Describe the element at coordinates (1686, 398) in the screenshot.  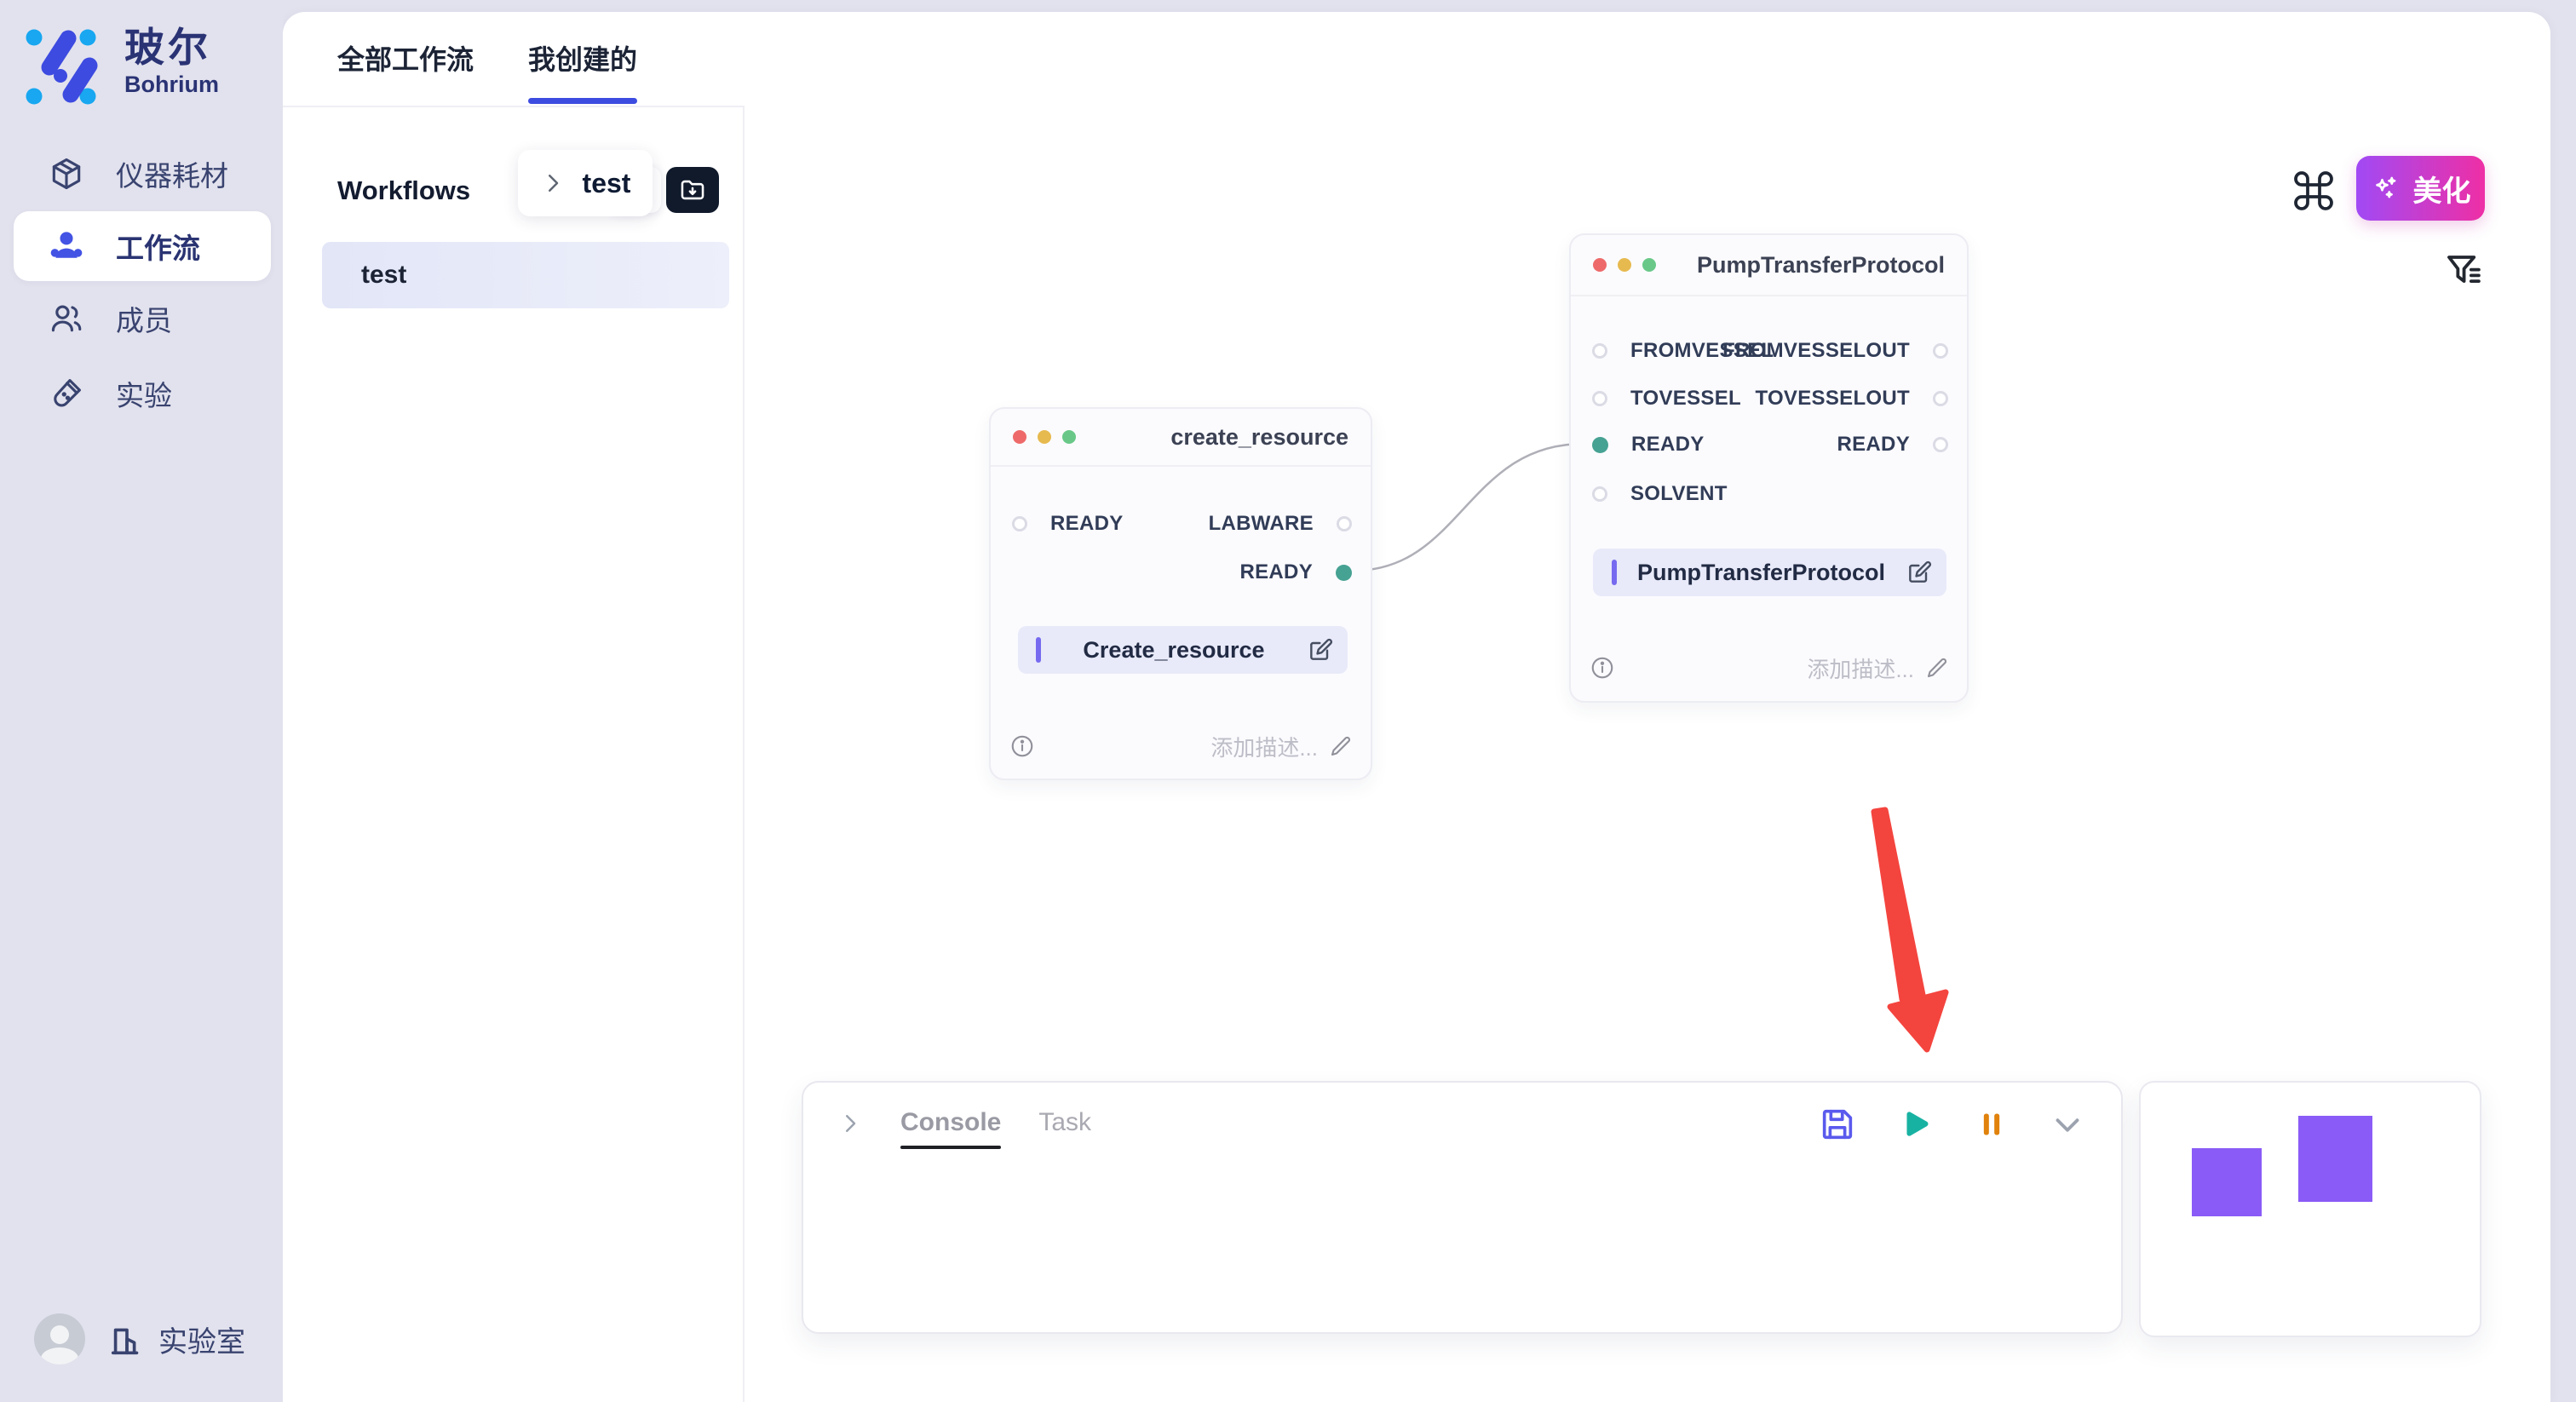
I see `port-label: TOVESSEL` at that location.